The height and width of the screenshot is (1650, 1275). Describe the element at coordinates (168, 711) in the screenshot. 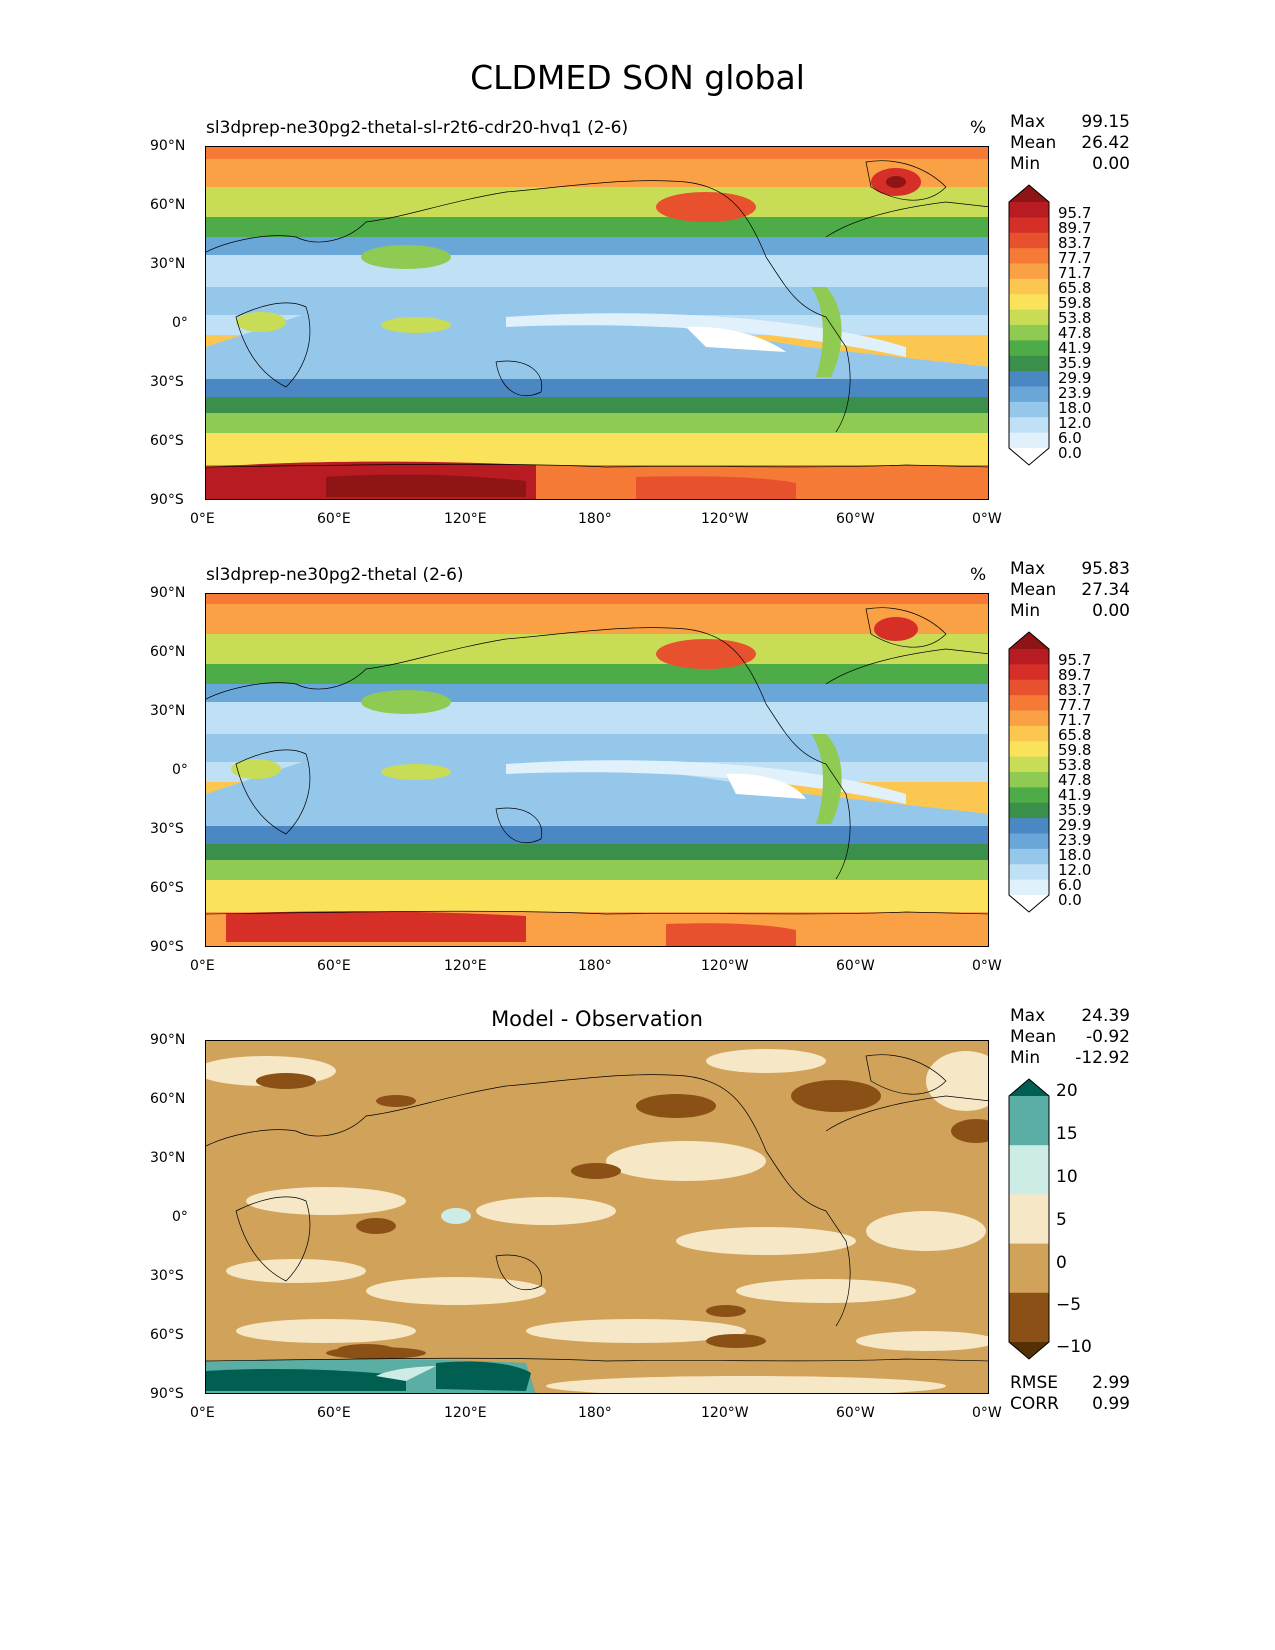

I see `panel-2-lat-tick: 30°N` at that location.